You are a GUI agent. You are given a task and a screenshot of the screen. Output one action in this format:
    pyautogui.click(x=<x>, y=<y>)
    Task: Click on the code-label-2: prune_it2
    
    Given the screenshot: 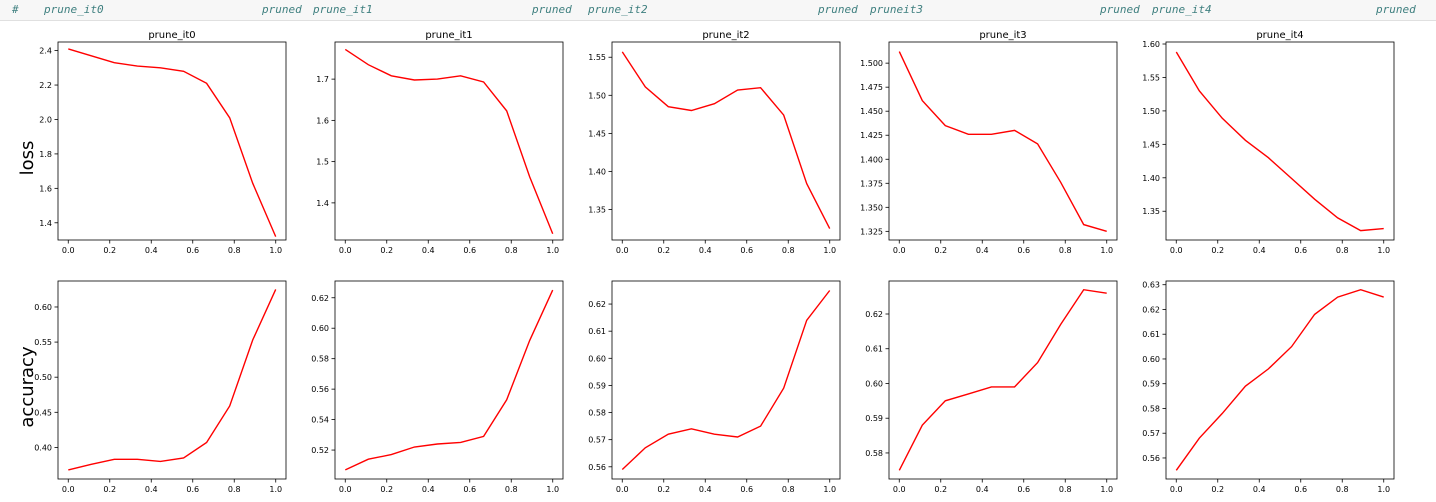 What is the action you would take?
    pyautogui.click(x=618, y=9)
    